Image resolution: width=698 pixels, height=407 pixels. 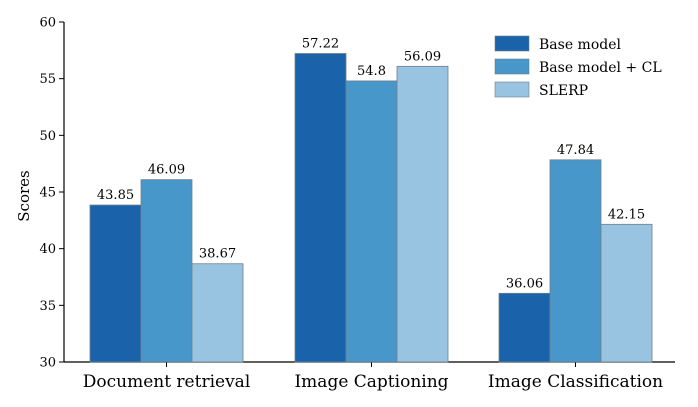 I want to click on bar-data-label: 38.67, so click(x=217, y=254).